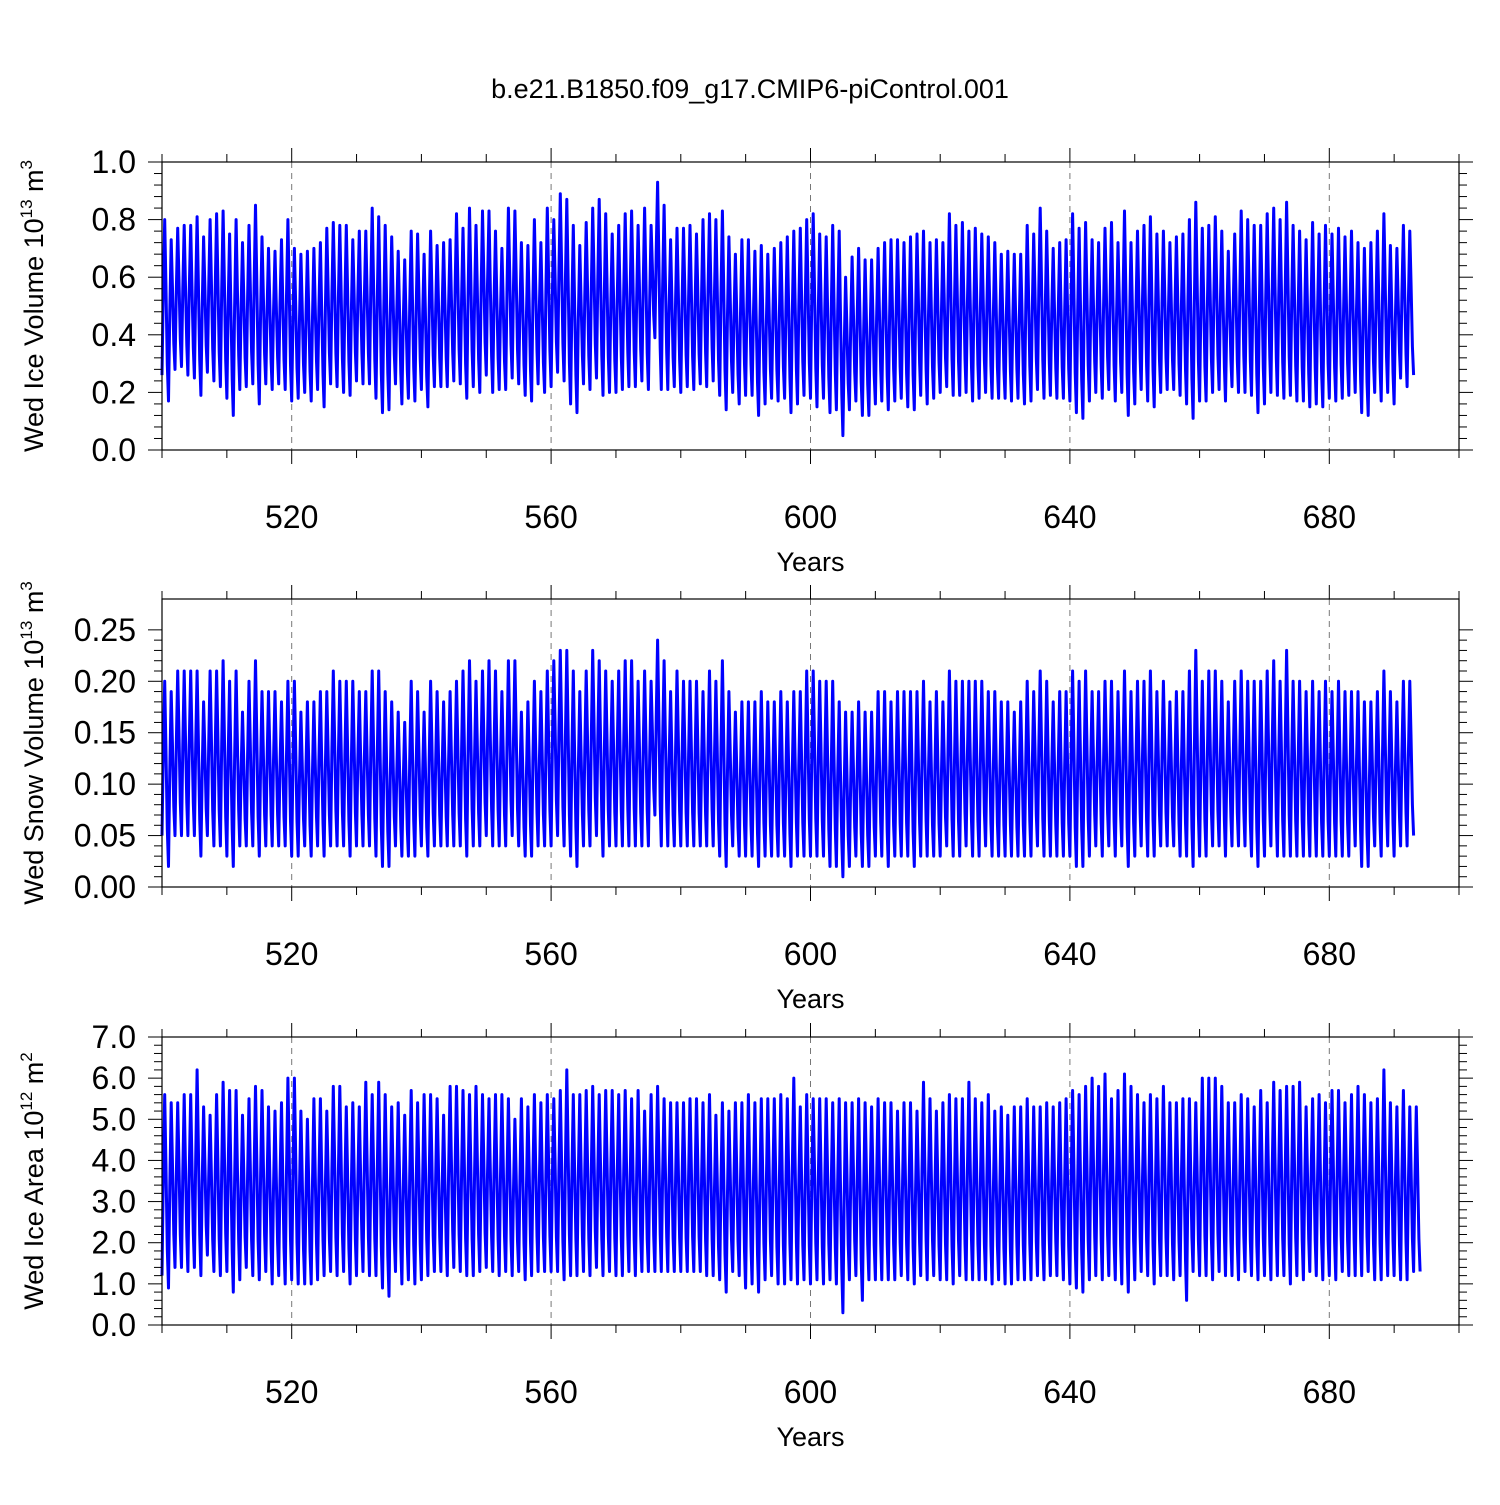  What do you see at coordinates (26, 1056) in the screenshot?
I see `y-axis-label-superscript: 2` at bounding box center [26, 1056].